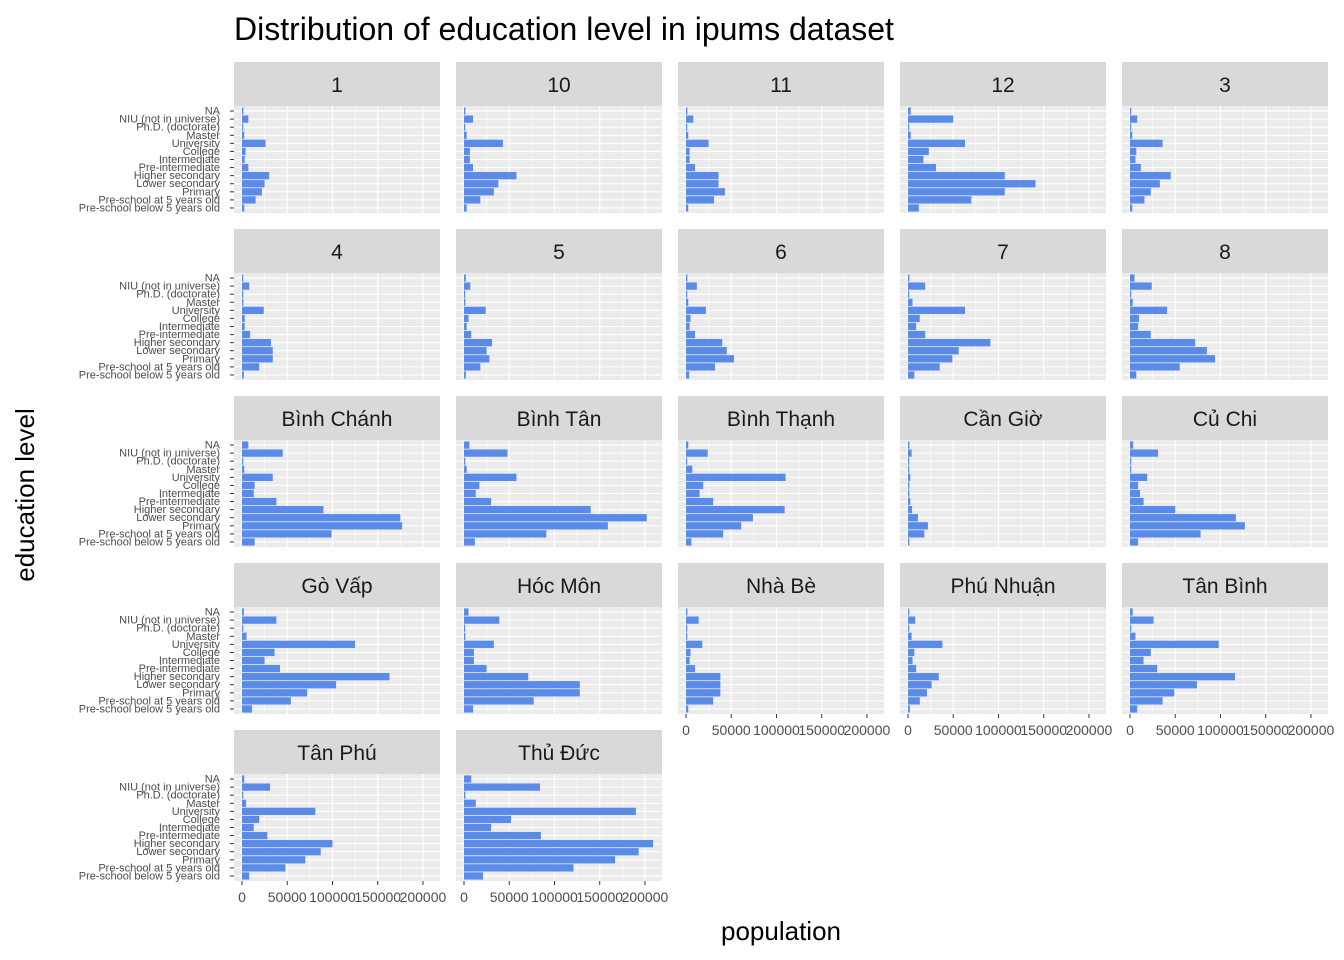  I want to click on facet-strip-label: Tân Bình, so click(1224, 586).